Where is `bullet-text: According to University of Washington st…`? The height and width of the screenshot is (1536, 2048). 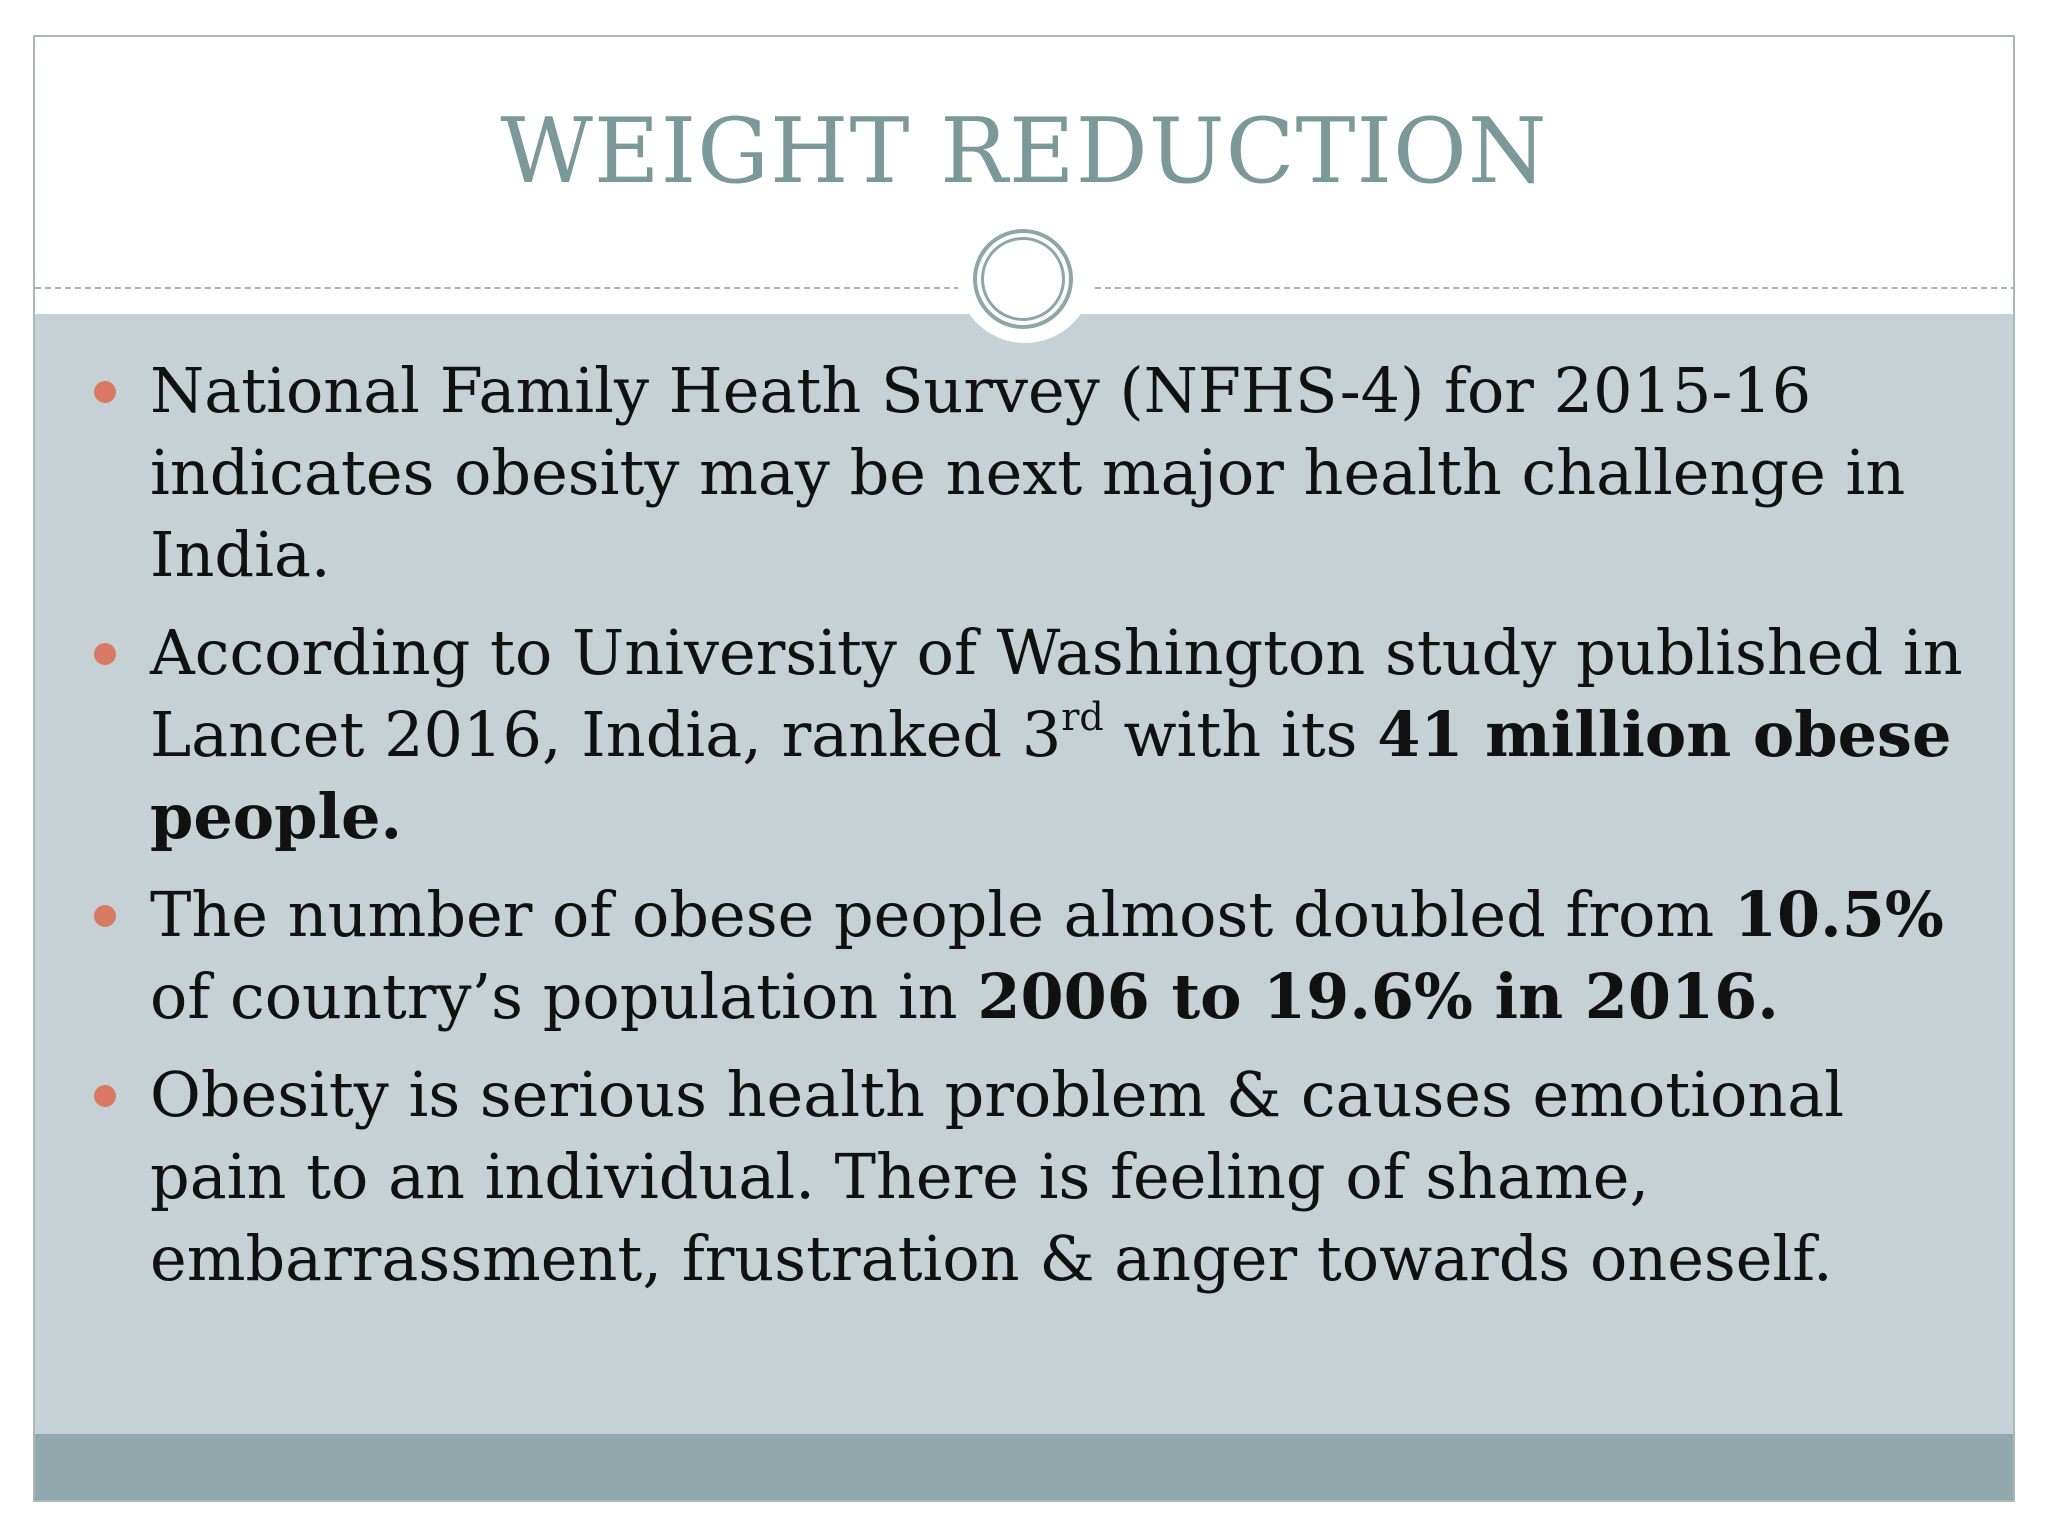 bullet-text: According to University of Washington st… is located at coordinates (1056, 693).